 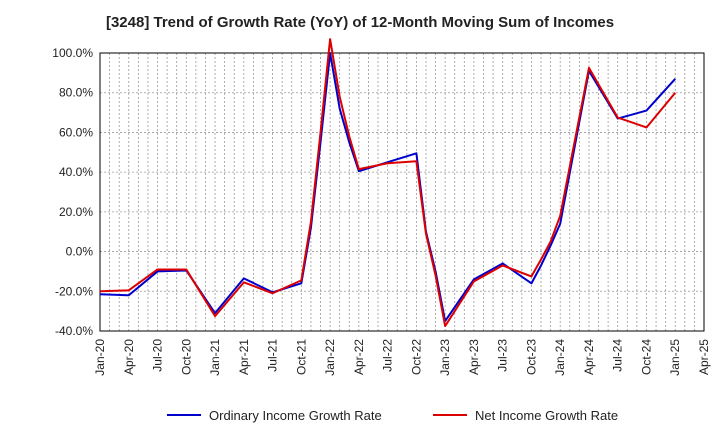 What do you see at coordinates (76, 172) in the screenshot?
I see `y-tick-label: 40.0%` at bounding box center [76, 172].